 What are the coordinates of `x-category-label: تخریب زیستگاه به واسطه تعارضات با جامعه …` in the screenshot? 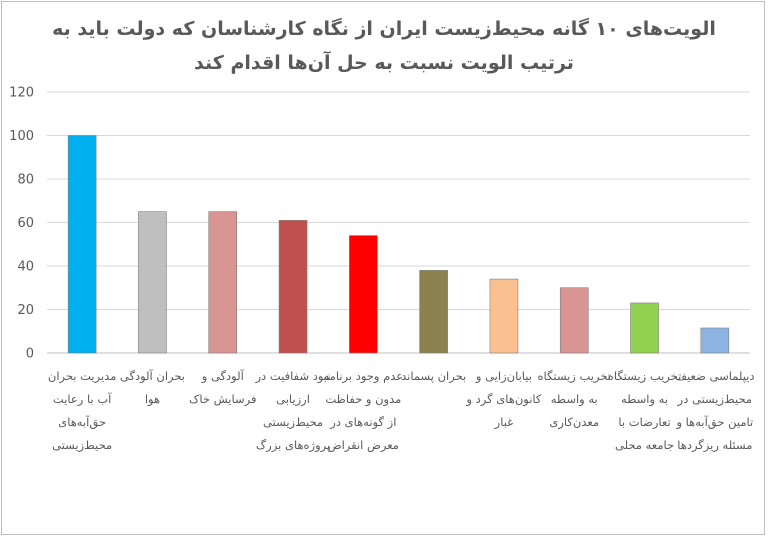 It's located at (644, 410).